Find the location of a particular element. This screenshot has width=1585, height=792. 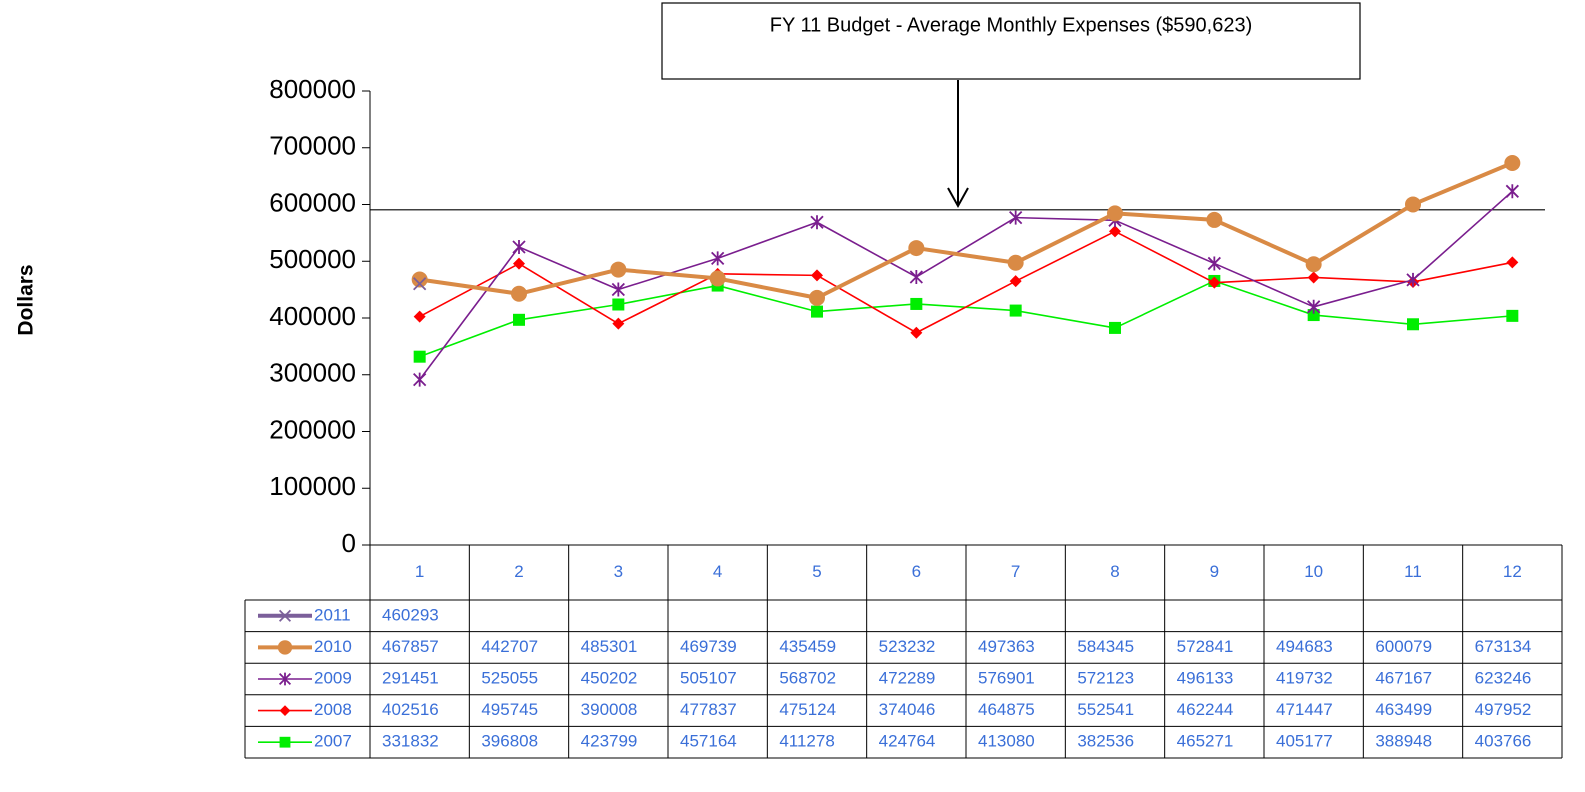

table-cell: 390008 is located at coordinates (609, 709).